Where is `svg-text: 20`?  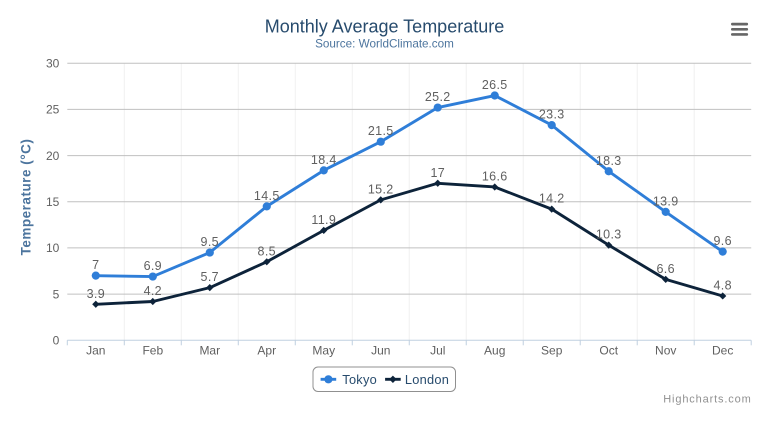
svg-text: 20 is located at coordinates (53, 156).